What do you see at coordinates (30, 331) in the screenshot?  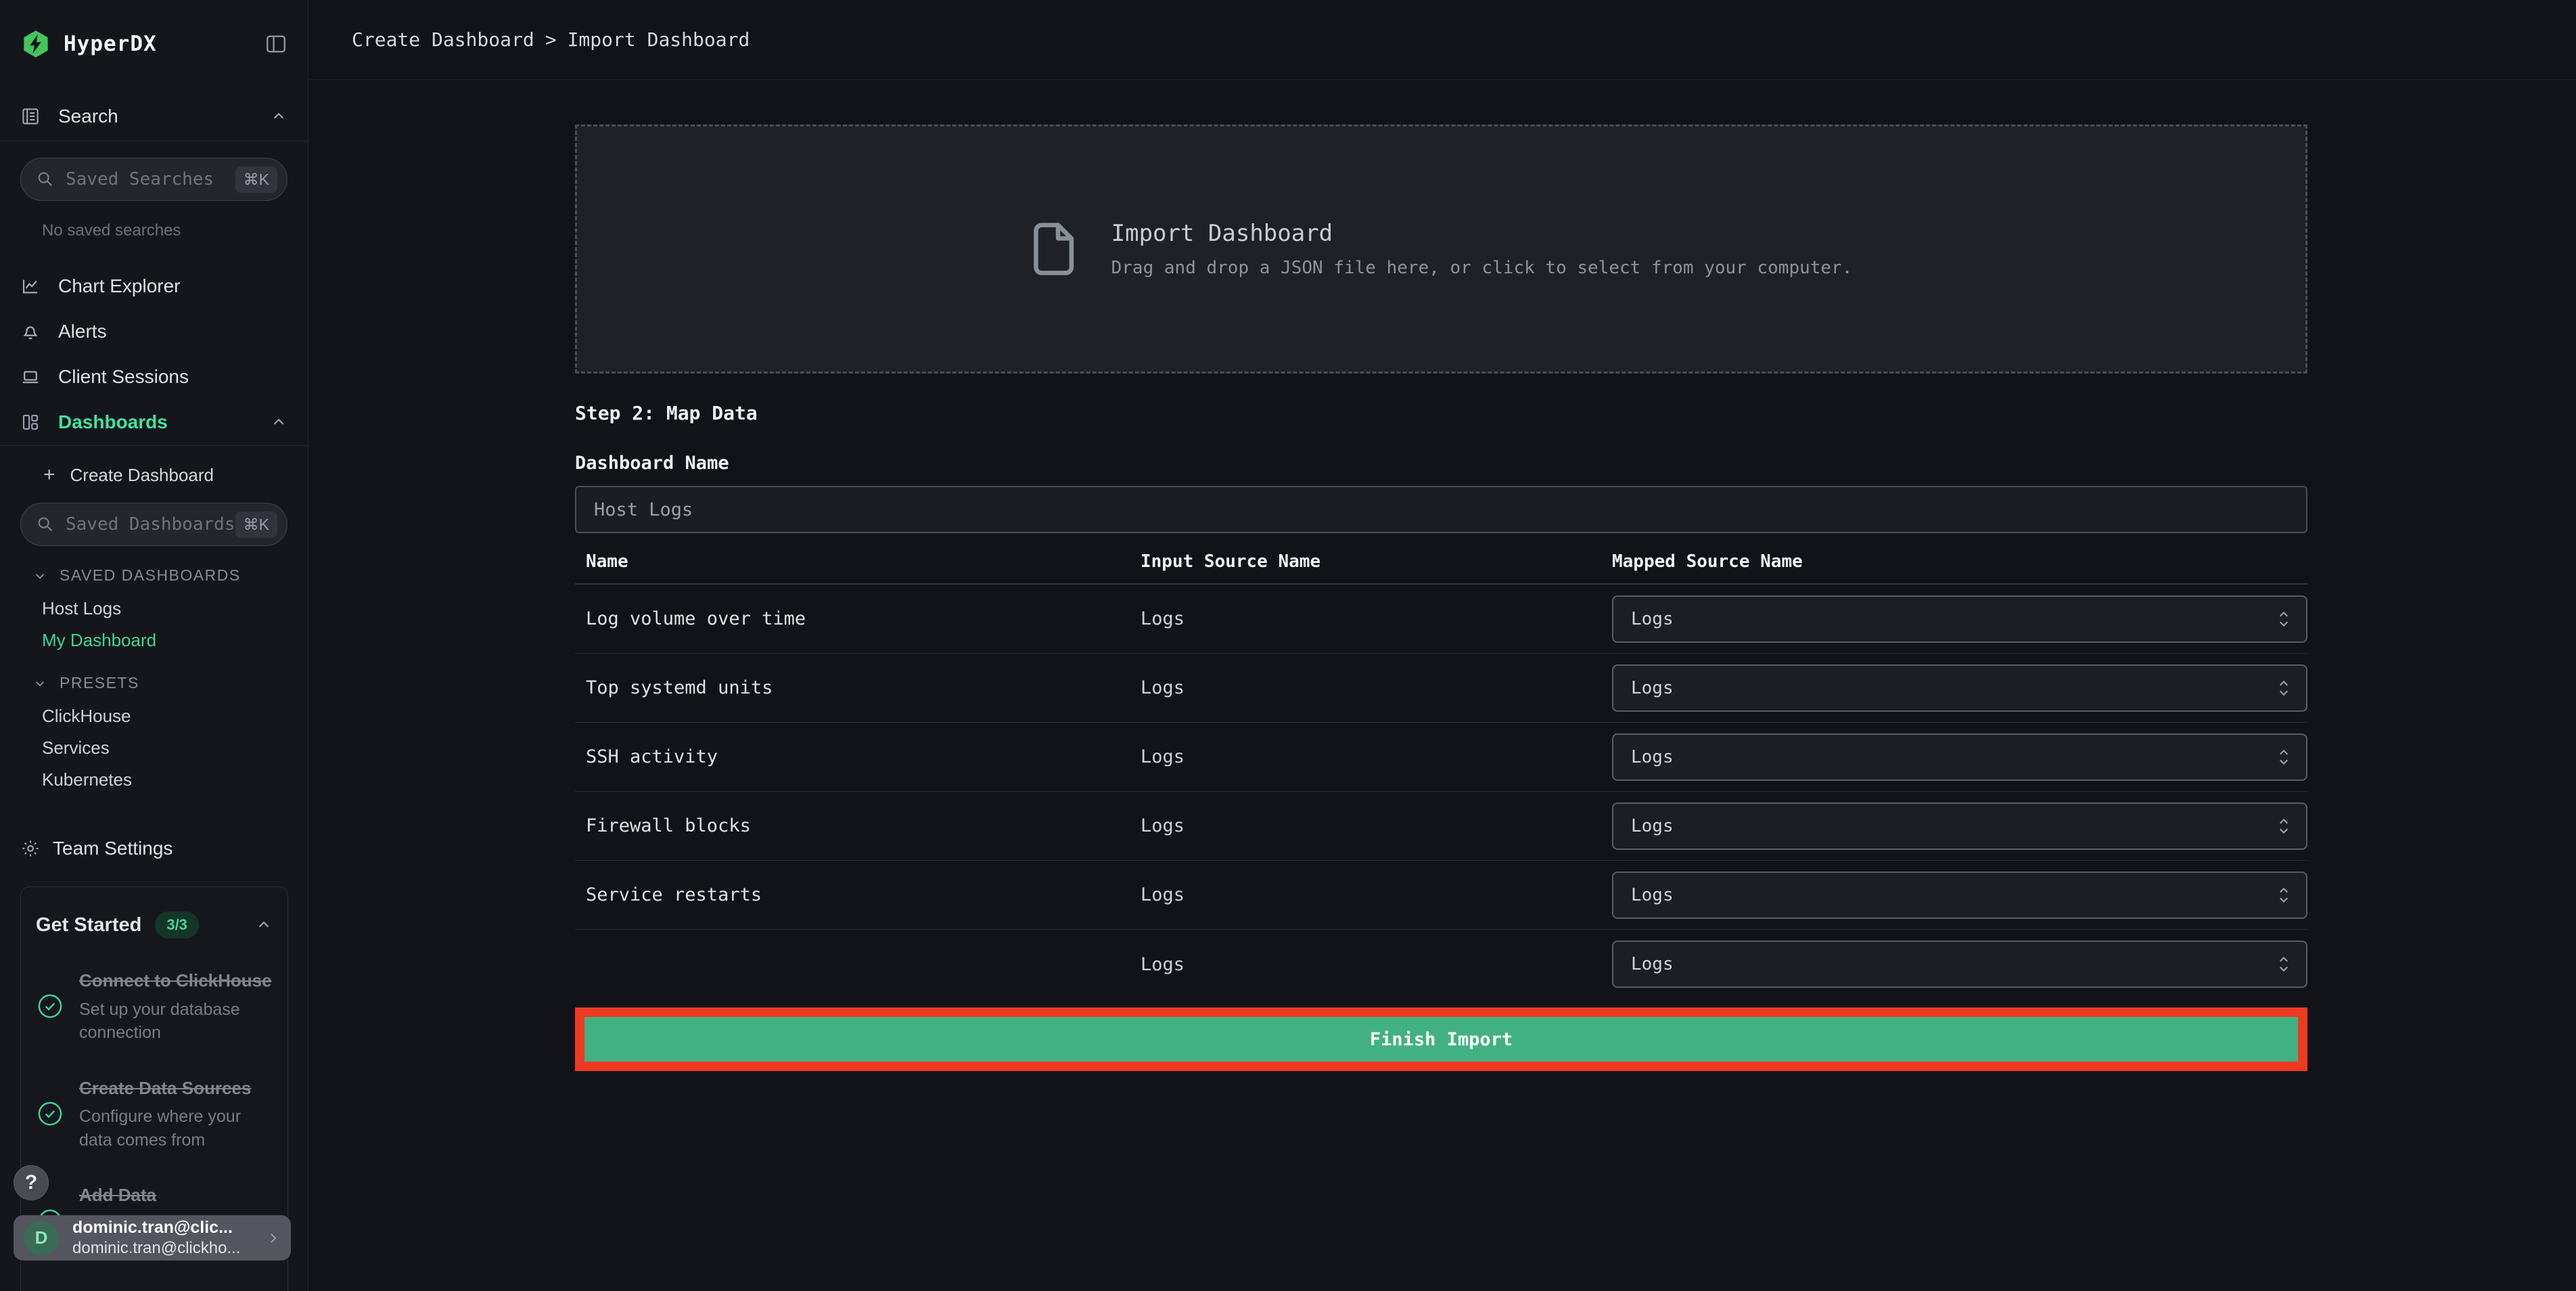 I see `bell-icon` at bounding box center [30, 331].